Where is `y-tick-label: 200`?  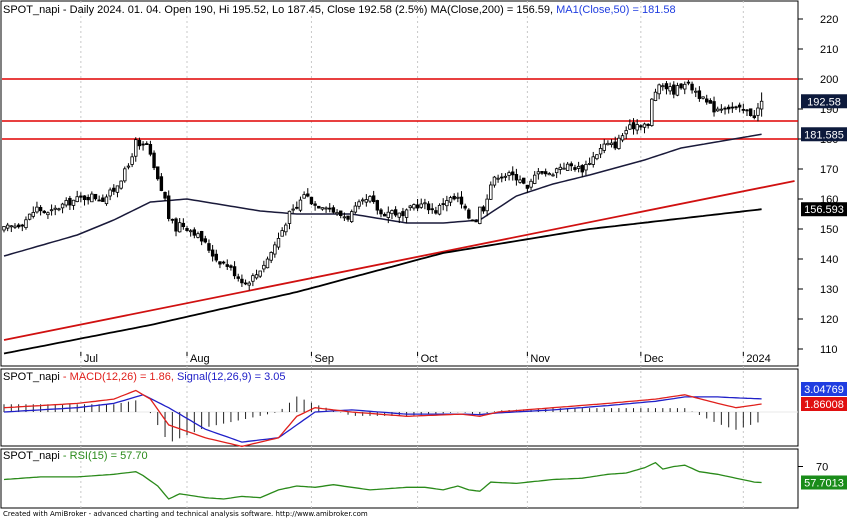 y-tick-label: 200 is located at coordinates (829, 80).